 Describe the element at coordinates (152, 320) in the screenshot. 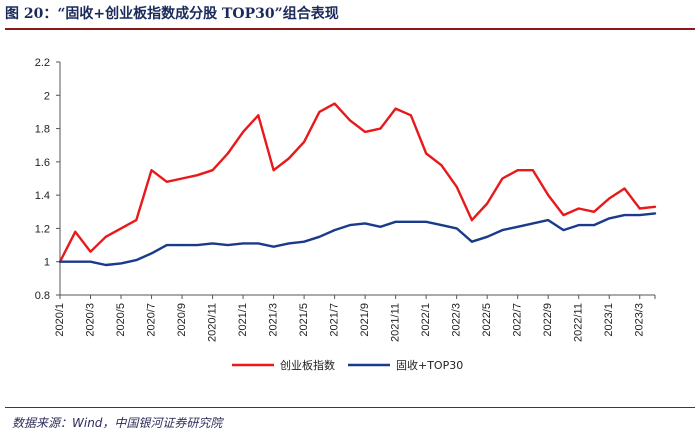

I see `x-tick-label: 2020/7` at that location.